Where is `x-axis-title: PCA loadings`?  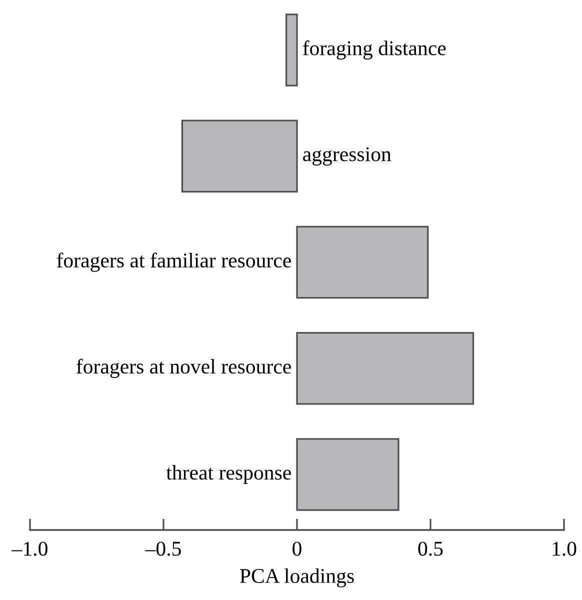
x-axis-title: PCA loadings is located at coordinates (297, 578).